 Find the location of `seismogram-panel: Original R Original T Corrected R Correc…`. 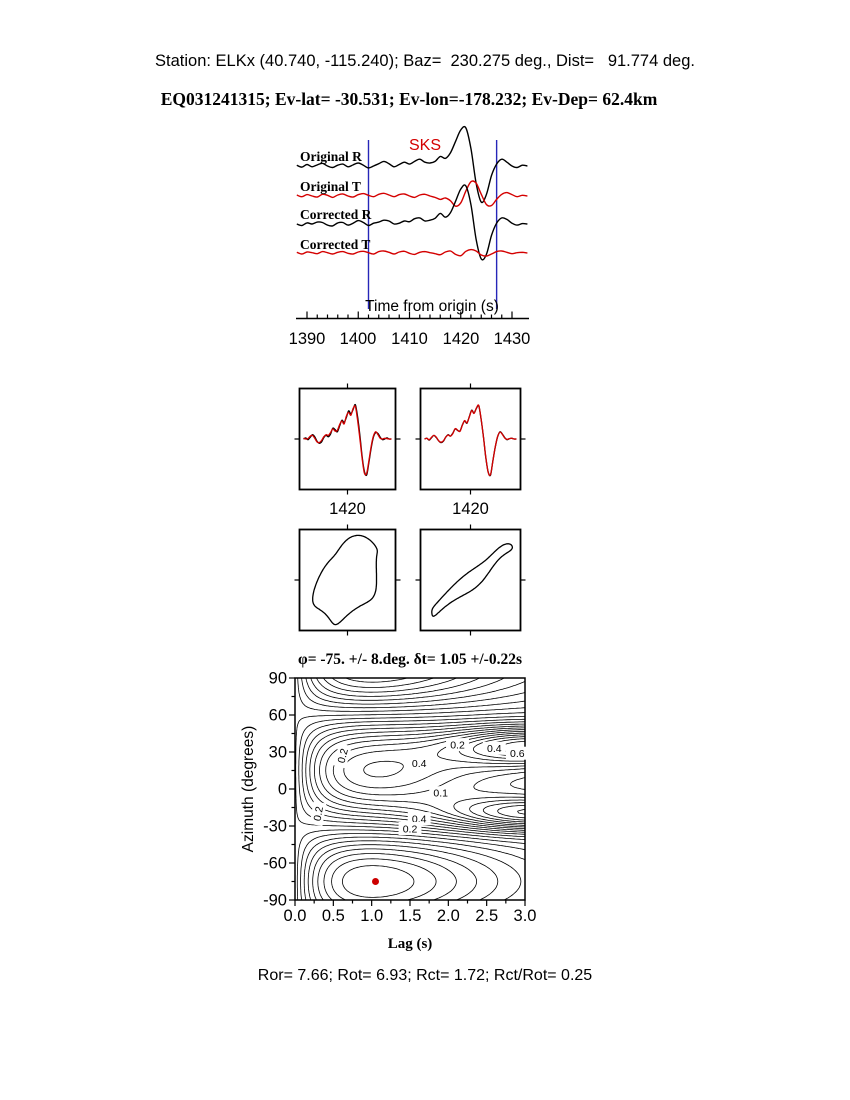

seismogram-panel: Original R Original T Corrected R Correc… is located at coordinates (410, 236).